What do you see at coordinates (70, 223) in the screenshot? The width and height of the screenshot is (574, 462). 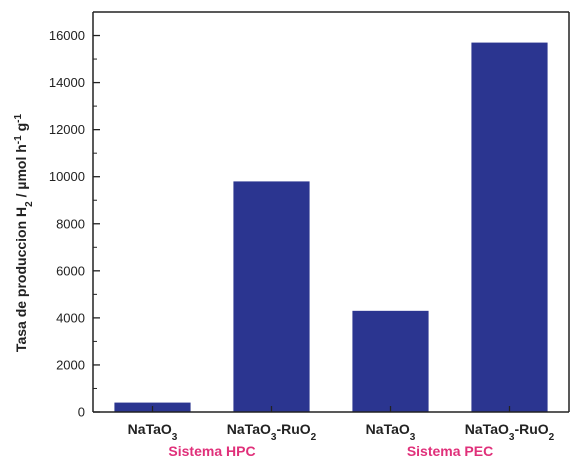 I see `y-tick-label: 8000` at bounding box center [70, 223].